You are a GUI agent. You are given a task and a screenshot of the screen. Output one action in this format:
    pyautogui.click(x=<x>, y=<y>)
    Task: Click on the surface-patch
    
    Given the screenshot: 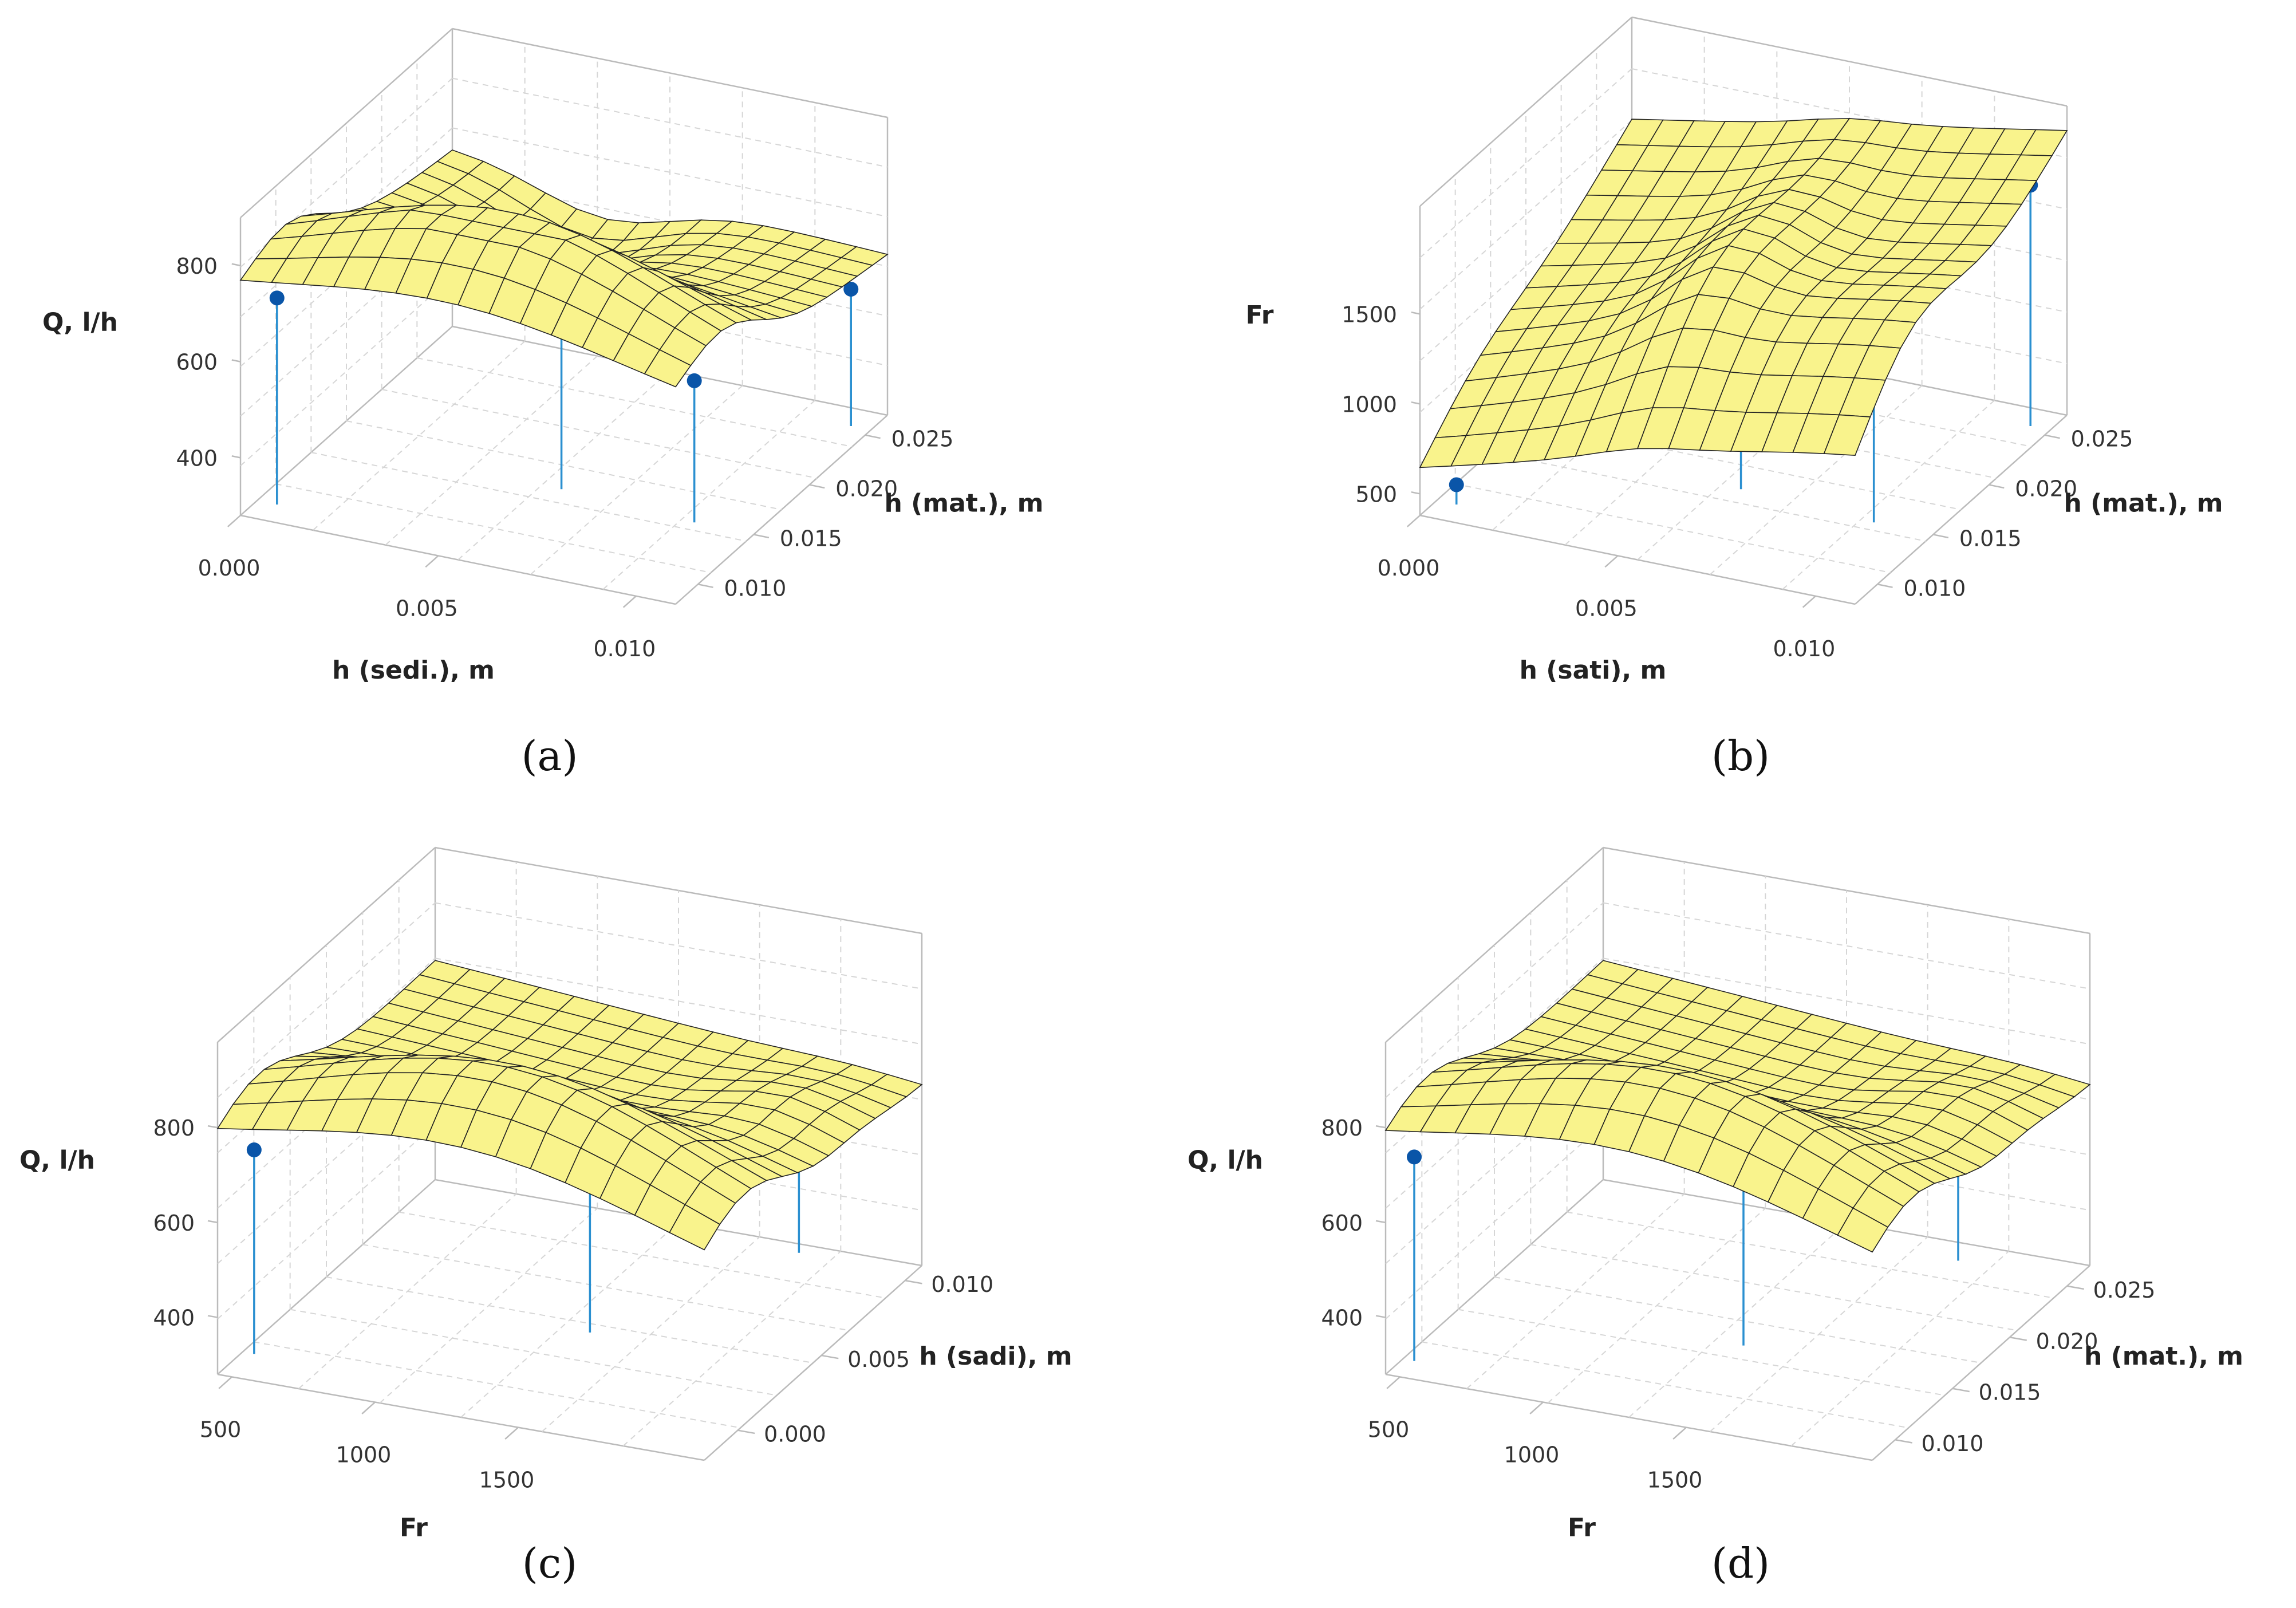 What is the action you would take?
    pyautogui.click(x=1847, y=435)
    